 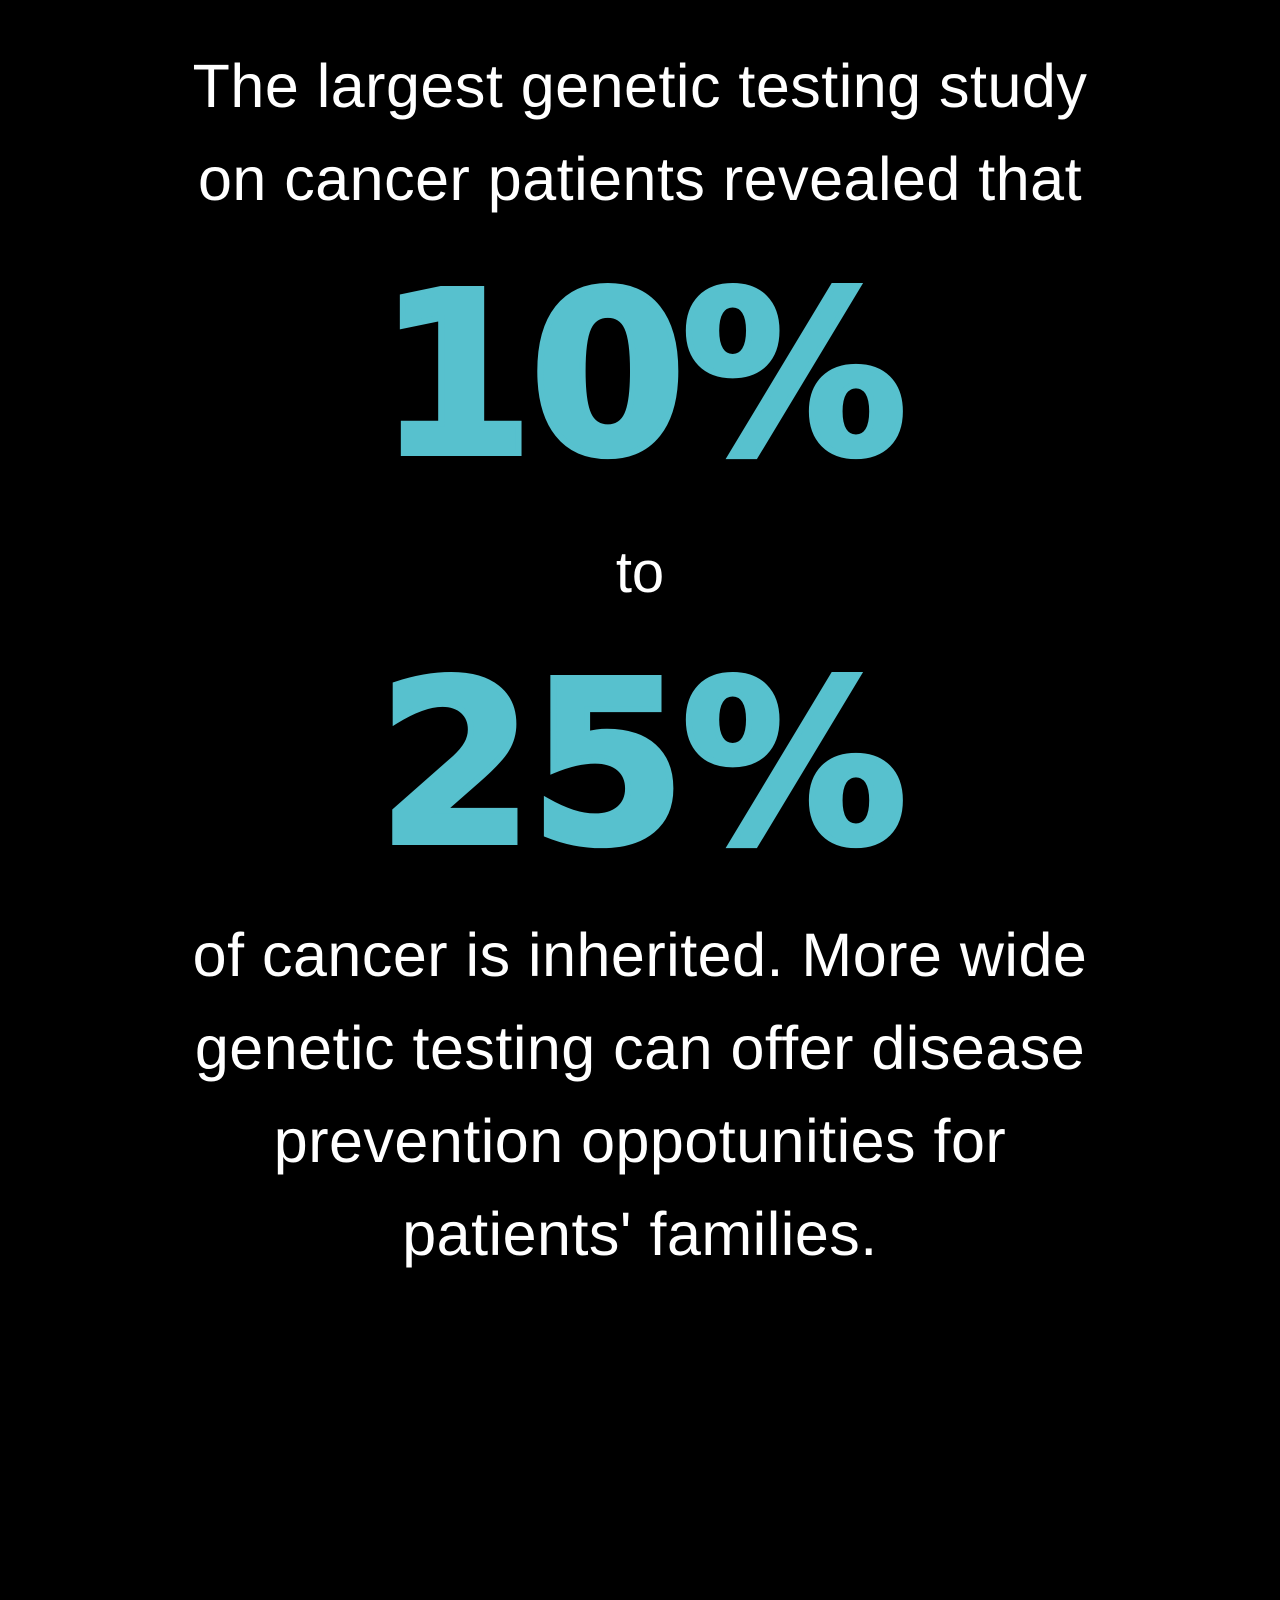 I want to click on stat-high-percentage: 25%, so click(x=642, y=765).